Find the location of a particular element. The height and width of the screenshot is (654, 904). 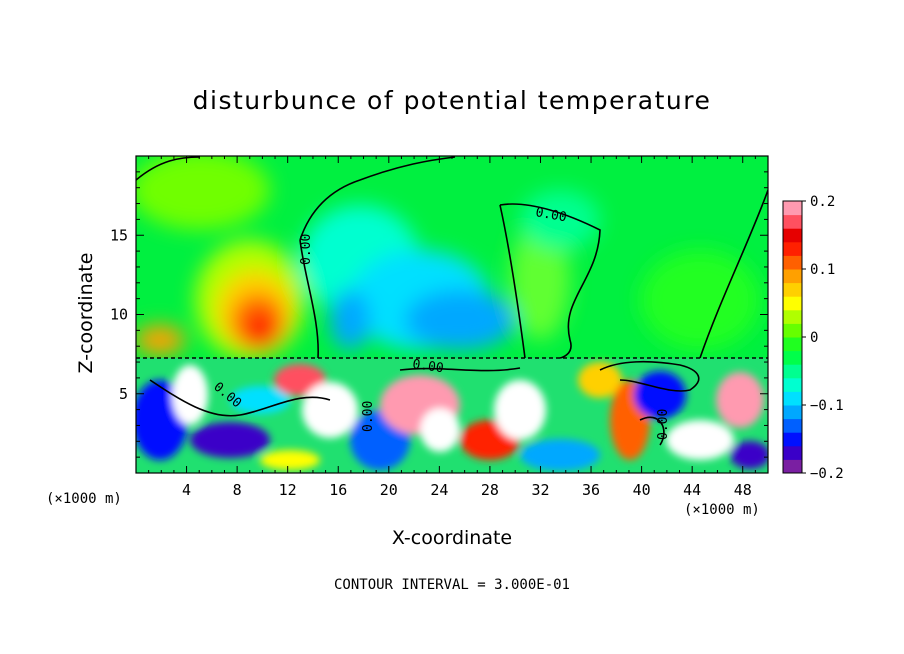

x-tick-label: 8 is located at coordinates (237, 490).